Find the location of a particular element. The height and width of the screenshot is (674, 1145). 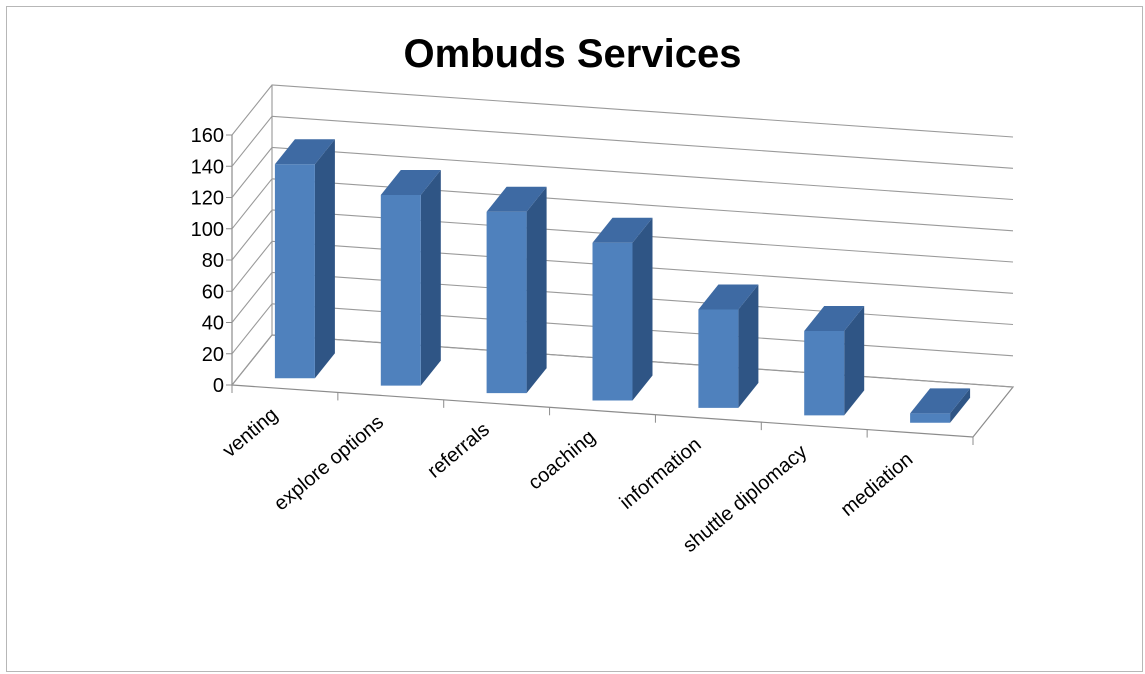

y-tick-label: 40 is located at coordinates (213, 324).